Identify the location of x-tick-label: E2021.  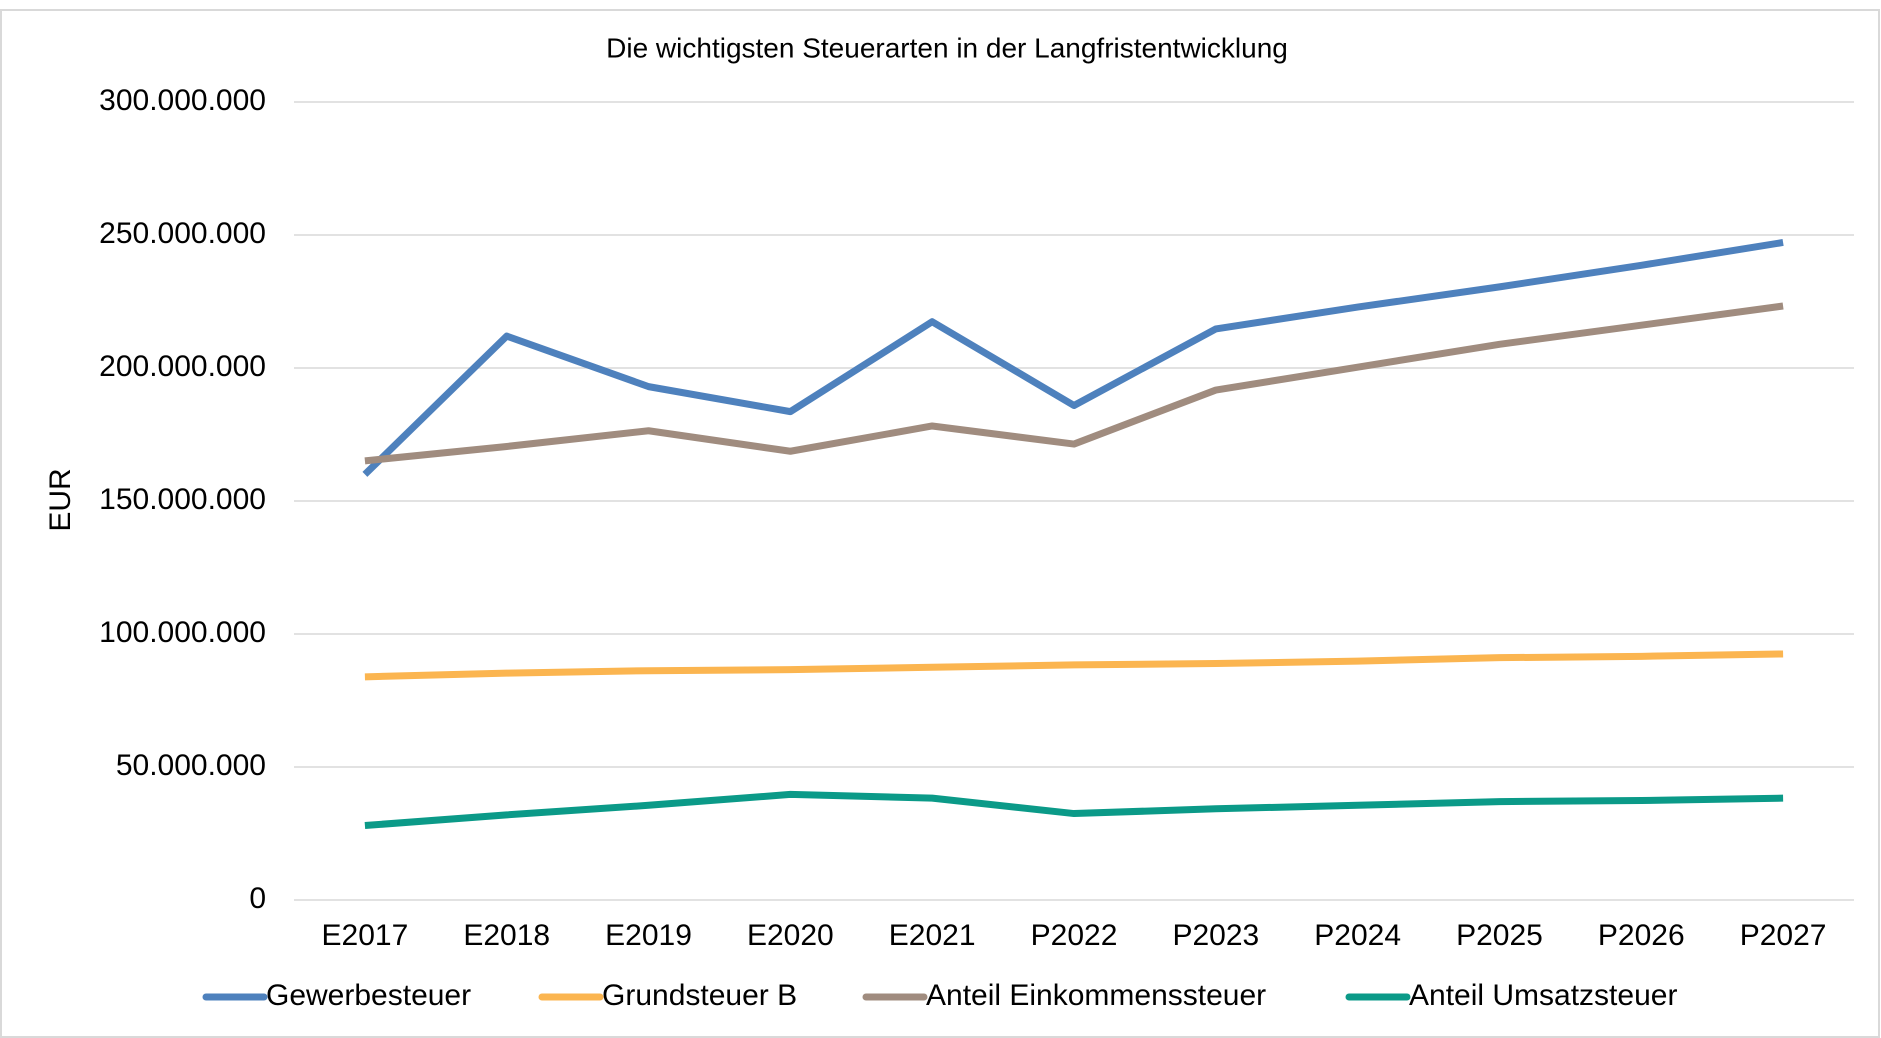
(932, 935).